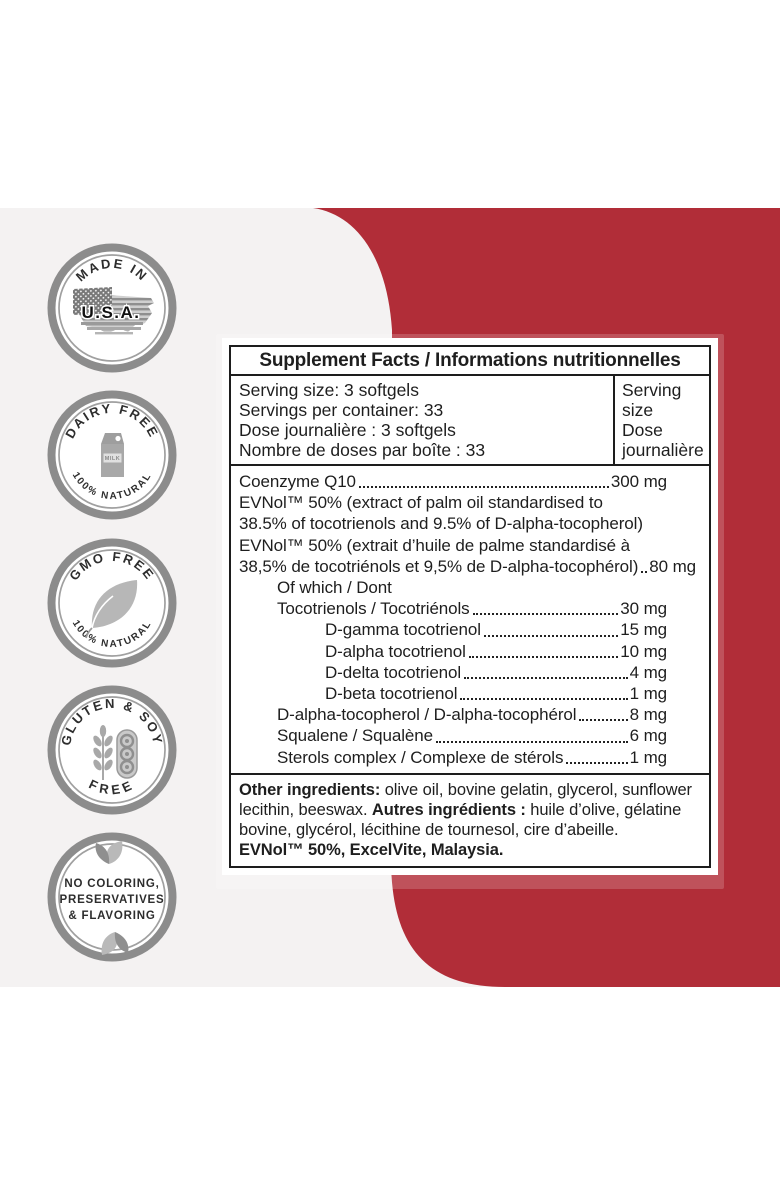 This screenshot has height=1196, width=780. I want to click on serving-col-line: journalière, so click(663, 450).